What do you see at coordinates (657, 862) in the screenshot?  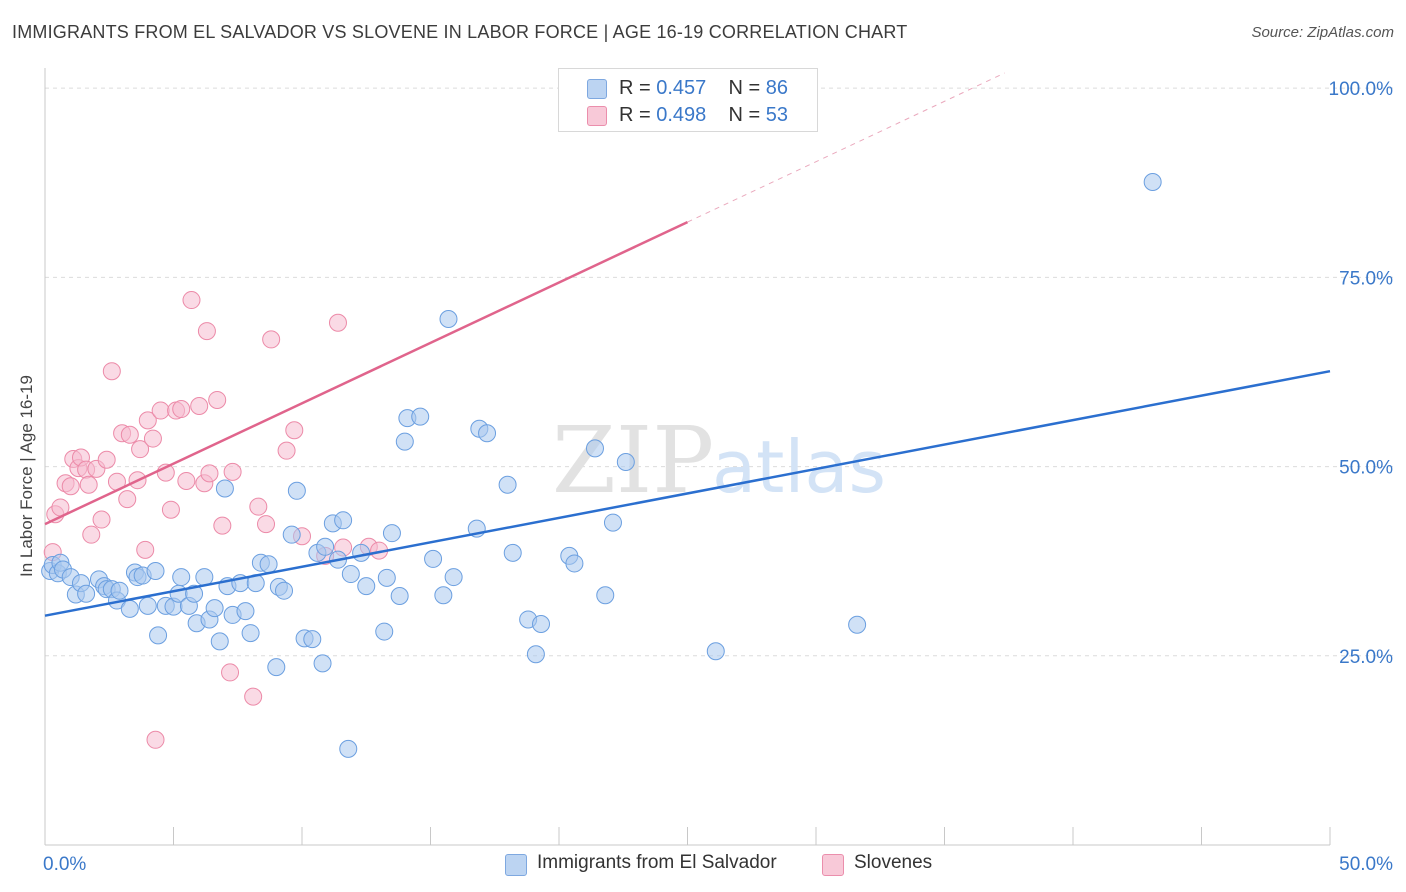 I see `legend-label-el-salvador: Immigrants from El Salvador` at bounding box center [657, 862].